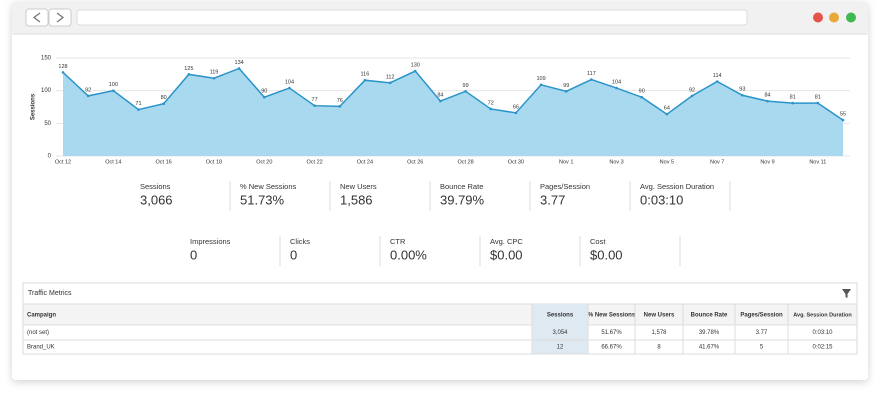  Describe the element at coordinates (415, 66) in the screenshot. I see `data-label: 130` at that location.